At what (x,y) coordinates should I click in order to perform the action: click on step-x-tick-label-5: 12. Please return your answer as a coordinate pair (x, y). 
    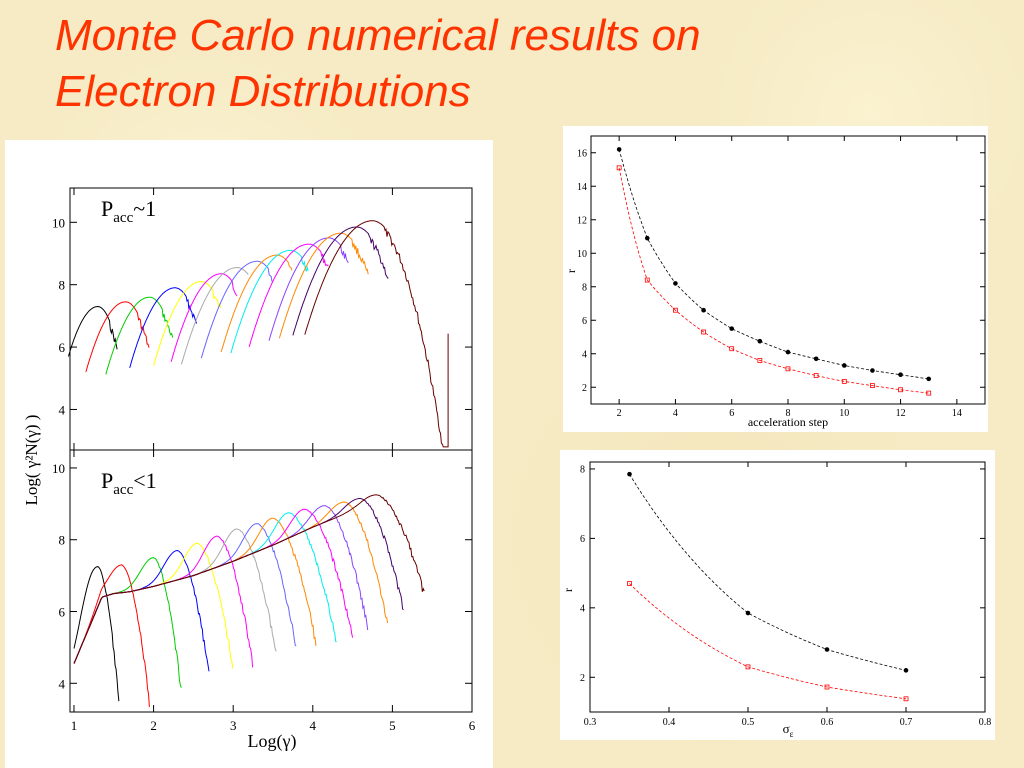
    Looking at the image, I should click on (901, 413).